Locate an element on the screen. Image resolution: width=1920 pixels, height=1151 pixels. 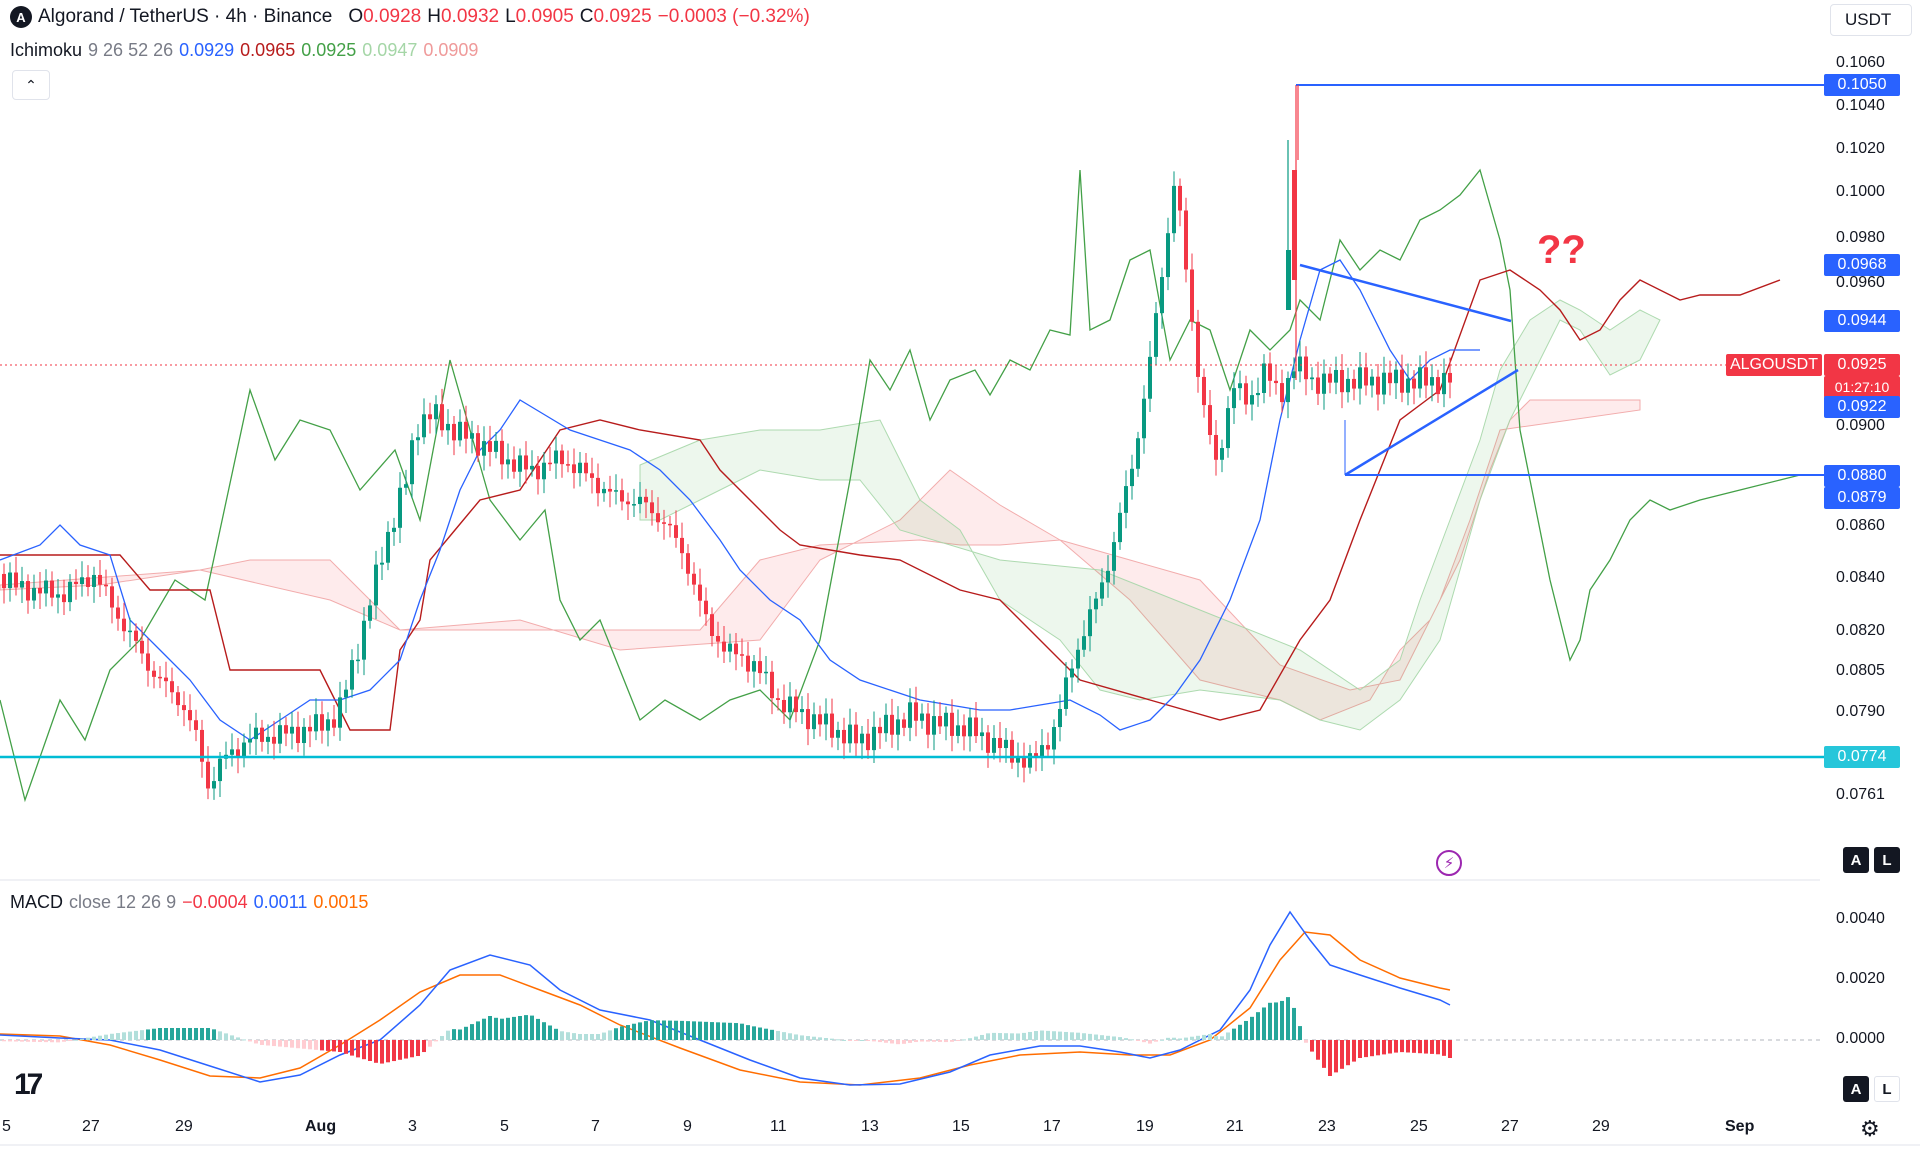
price-tick-1: 0.1040 is located at coordinates (1860, 105).